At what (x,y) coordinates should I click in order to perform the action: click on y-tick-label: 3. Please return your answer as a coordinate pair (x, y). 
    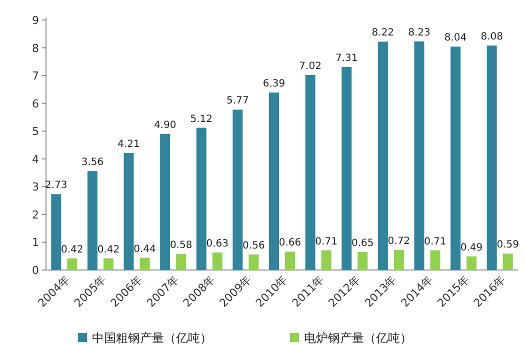
    Looking at the image, I should click on (35, 187).